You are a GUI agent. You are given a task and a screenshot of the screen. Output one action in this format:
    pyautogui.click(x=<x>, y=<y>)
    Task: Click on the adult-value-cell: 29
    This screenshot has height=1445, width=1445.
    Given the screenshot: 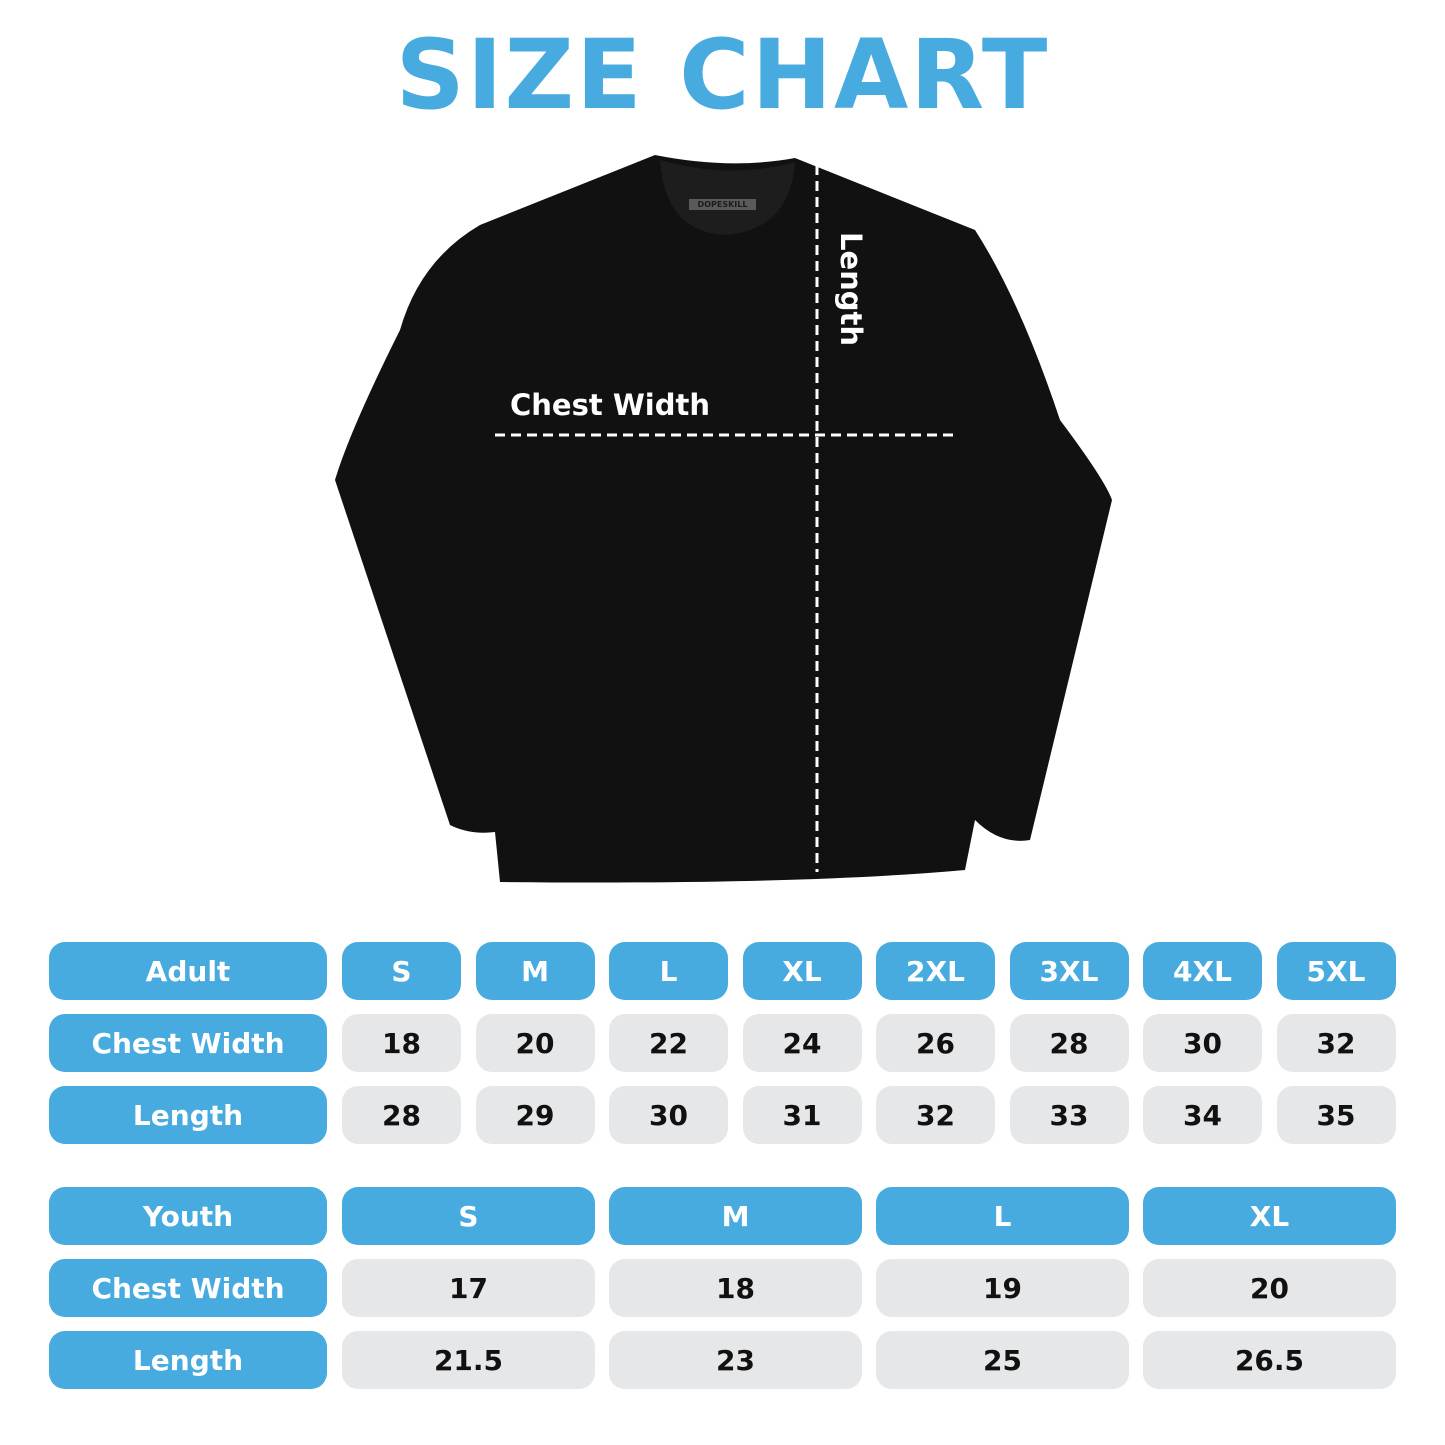 What is the action you would take?
    pyautogui.click(x=535, y=1115)
    